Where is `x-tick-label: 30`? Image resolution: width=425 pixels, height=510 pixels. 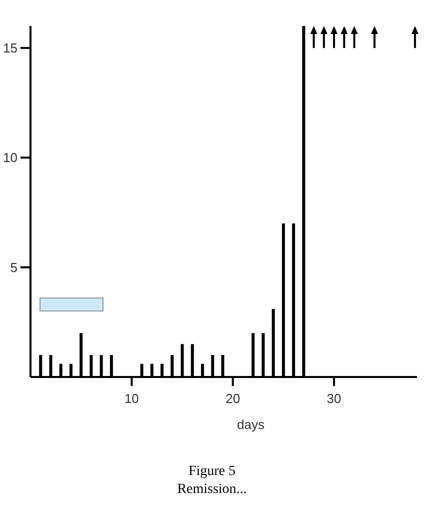
x-tick-label: 30 is located at coordinates (334, 398).